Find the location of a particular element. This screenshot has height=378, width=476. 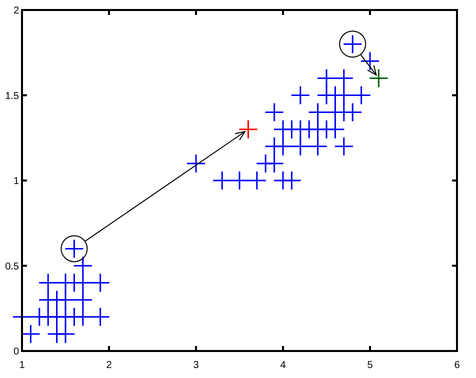

y-tick-label: 0 is located at coordinates (16, 352).